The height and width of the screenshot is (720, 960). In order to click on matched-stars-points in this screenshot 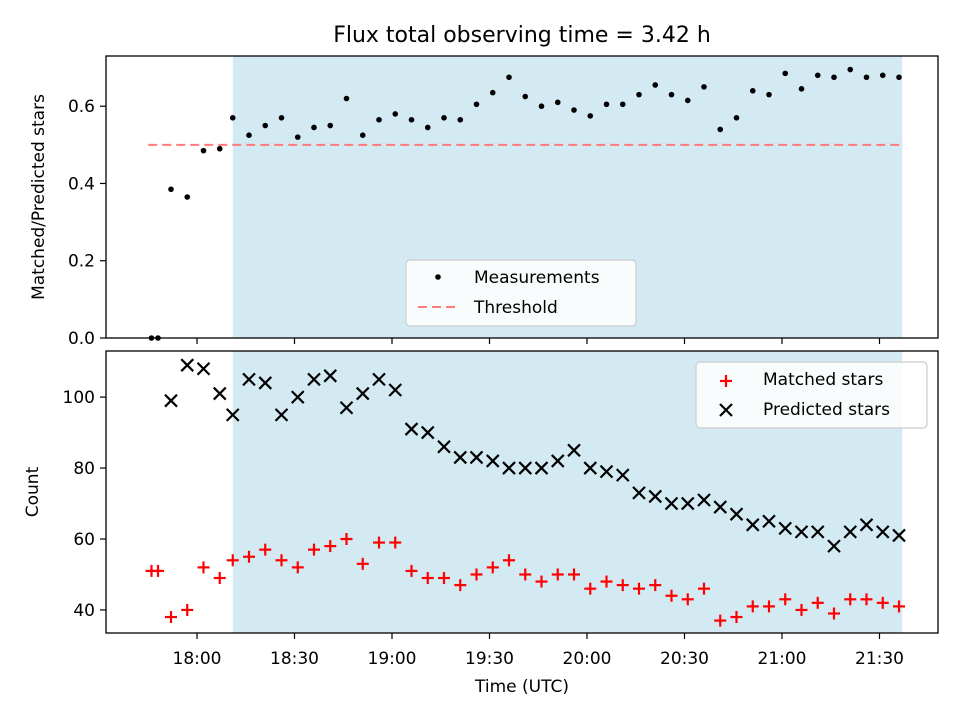, I will do `click(525, 580)`.